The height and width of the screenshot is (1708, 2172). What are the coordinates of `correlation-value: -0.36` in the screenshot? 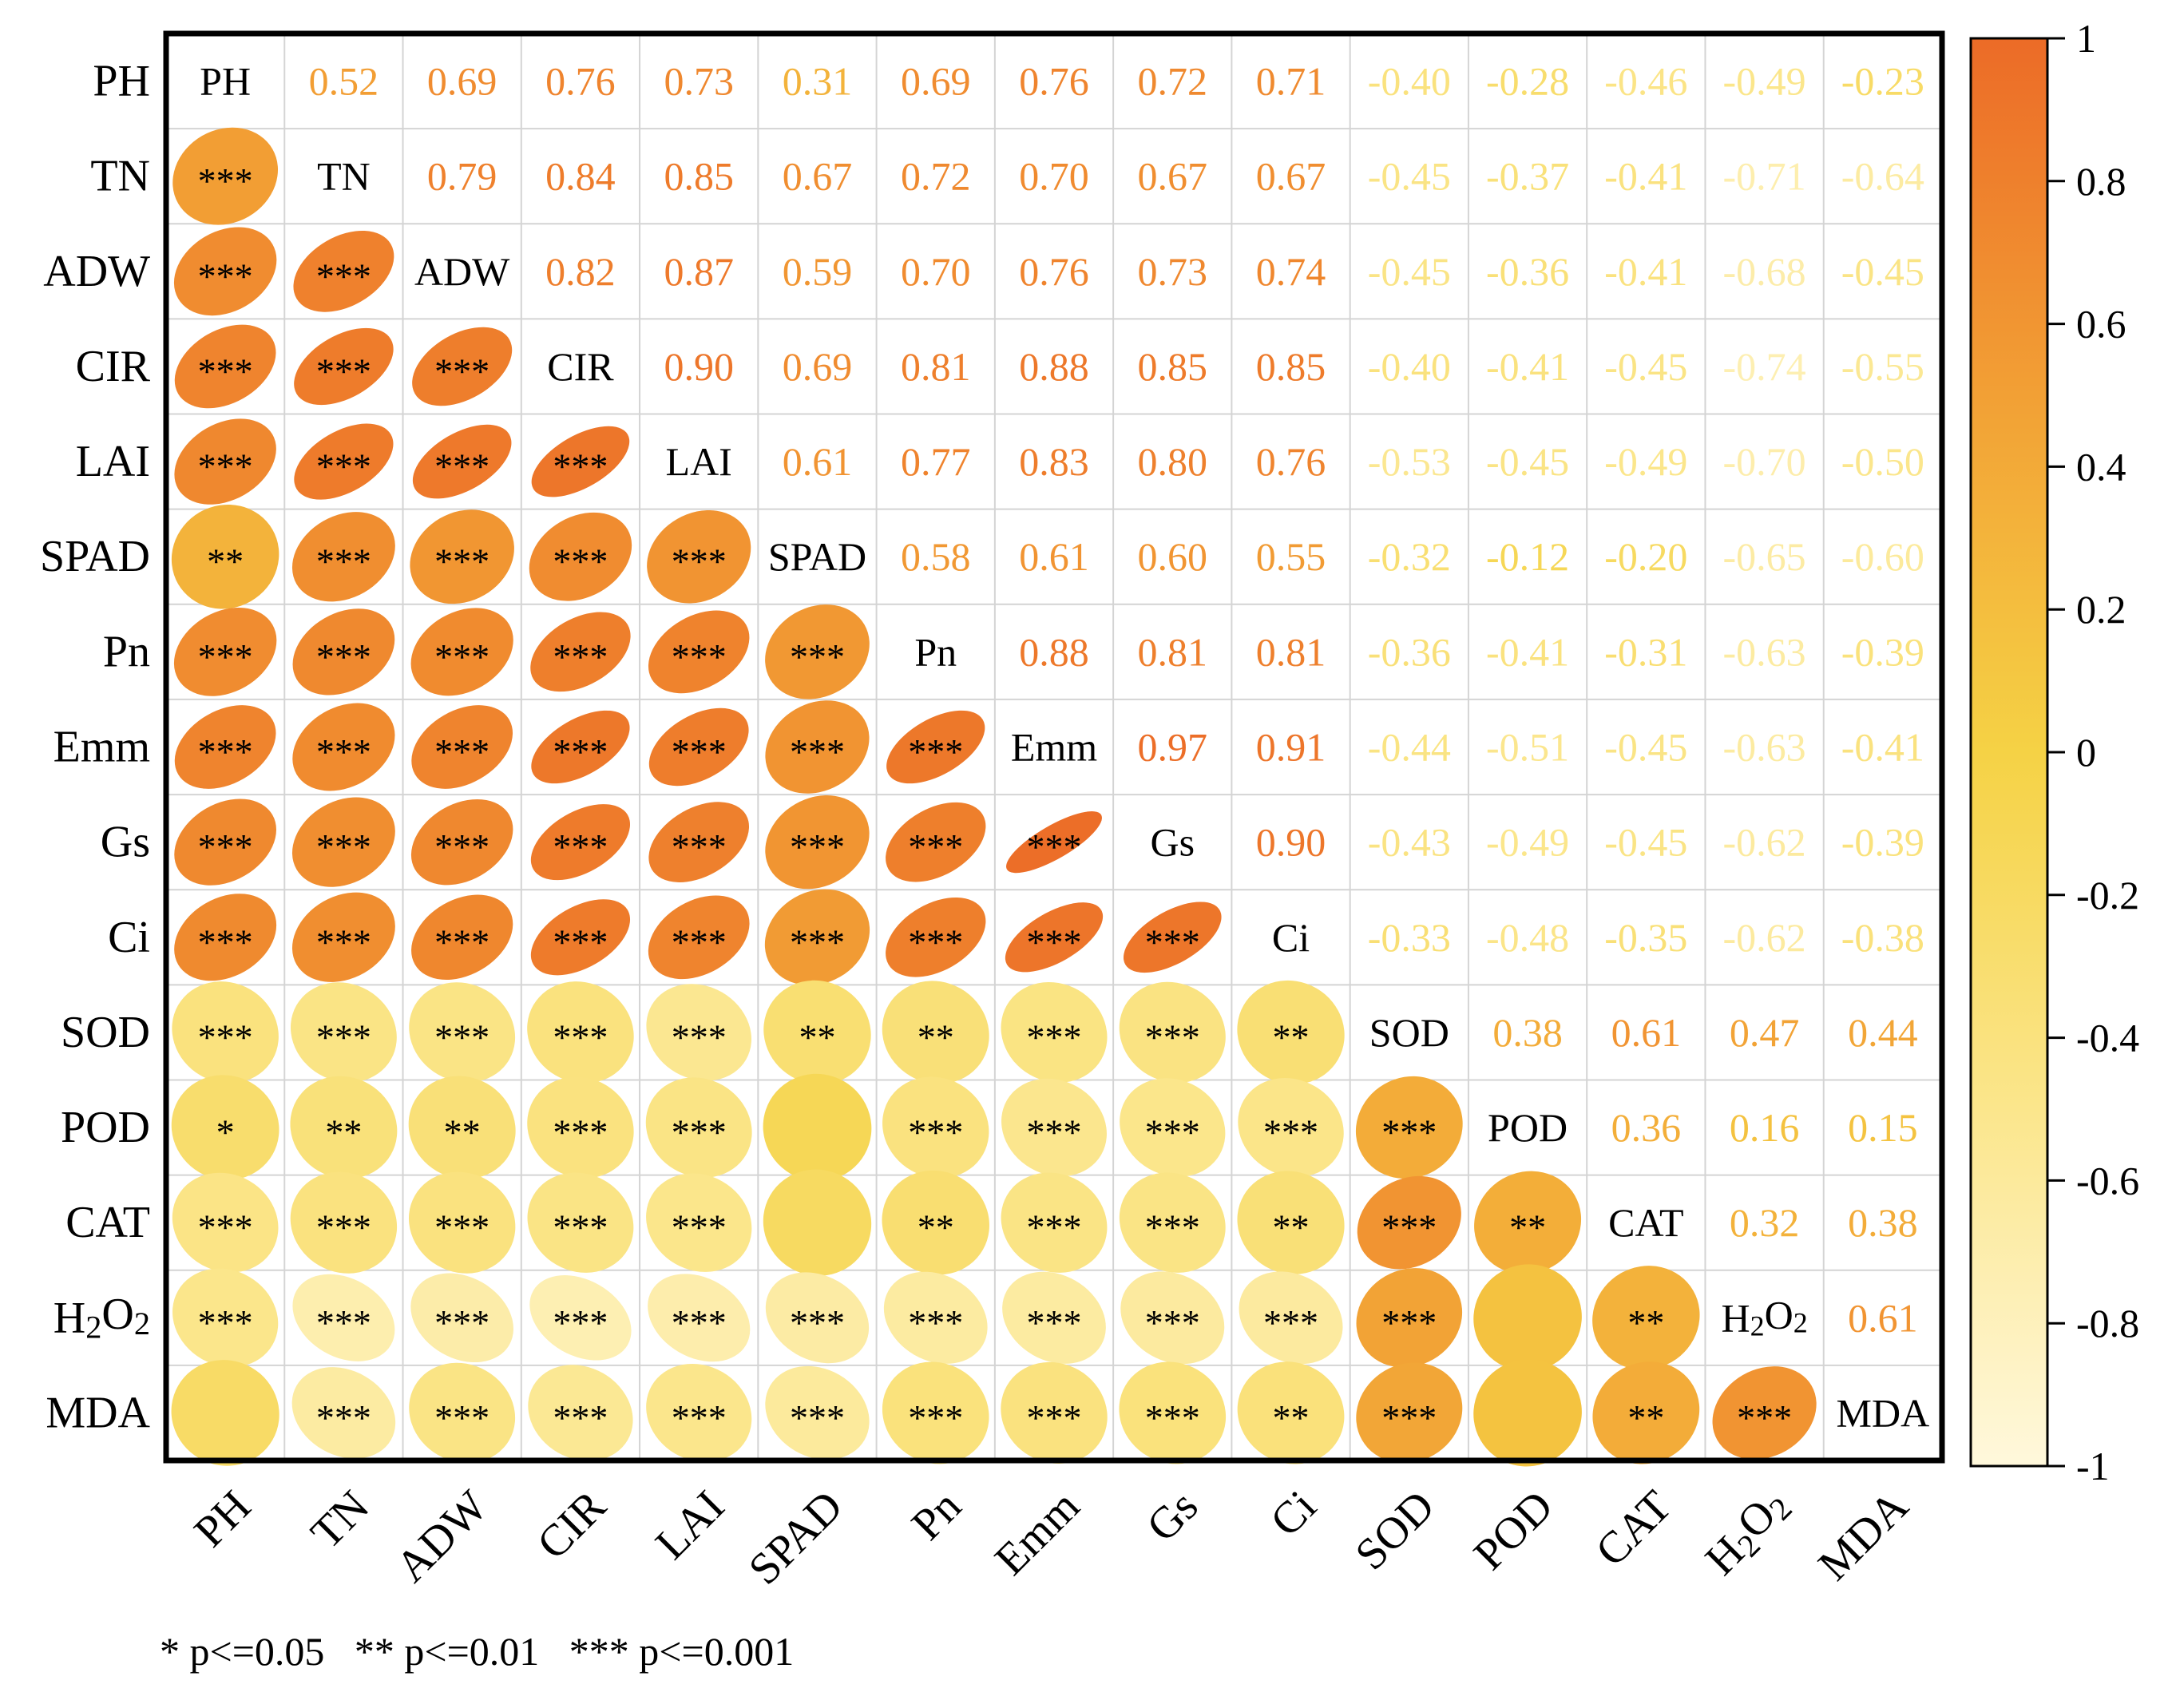 It's located at (1527, 271).